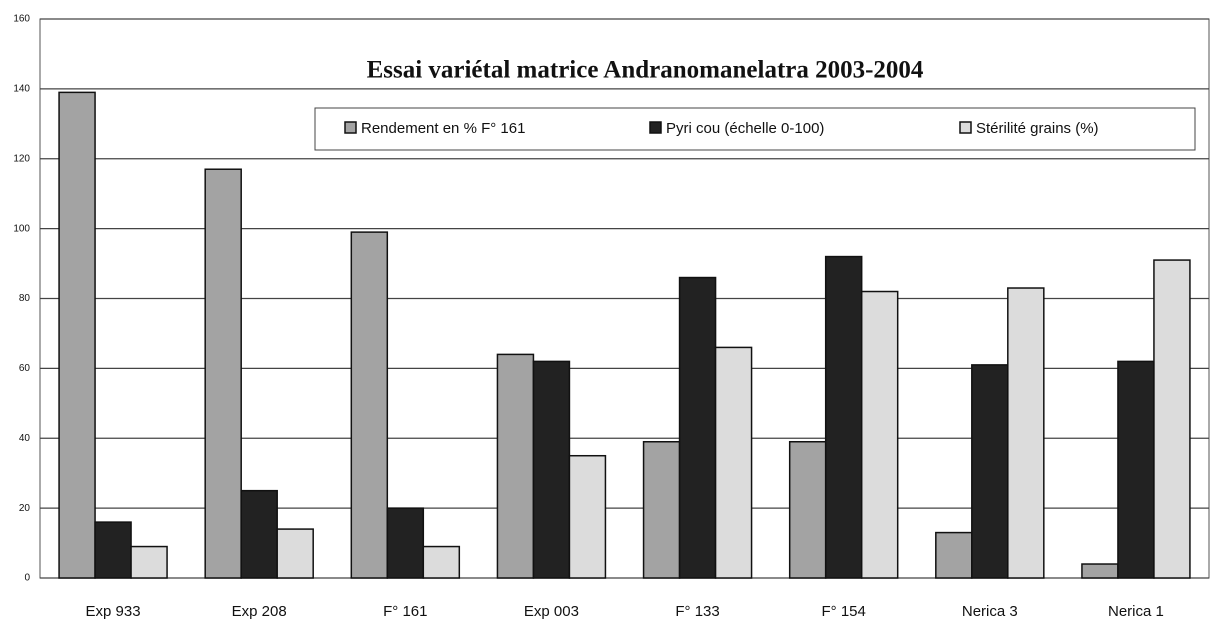 The height and width of the screenshot is (635, 1210). I want to click on x-tick-label: Nerica 3, so click(990, 611).